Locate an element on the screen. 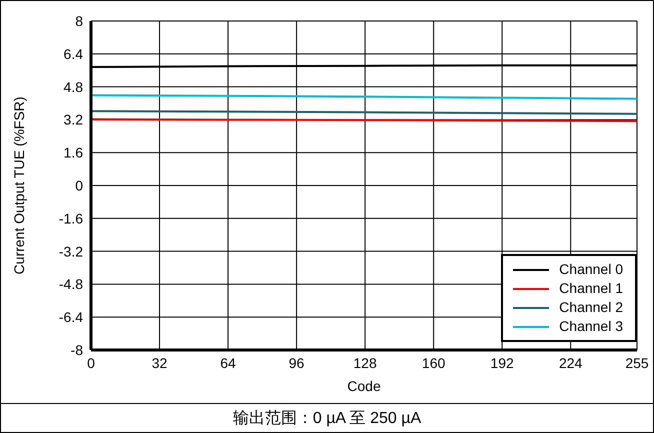 This screenshot has height=433, width=654. x-tick-label: 255 is located at coordinates (637, 362).